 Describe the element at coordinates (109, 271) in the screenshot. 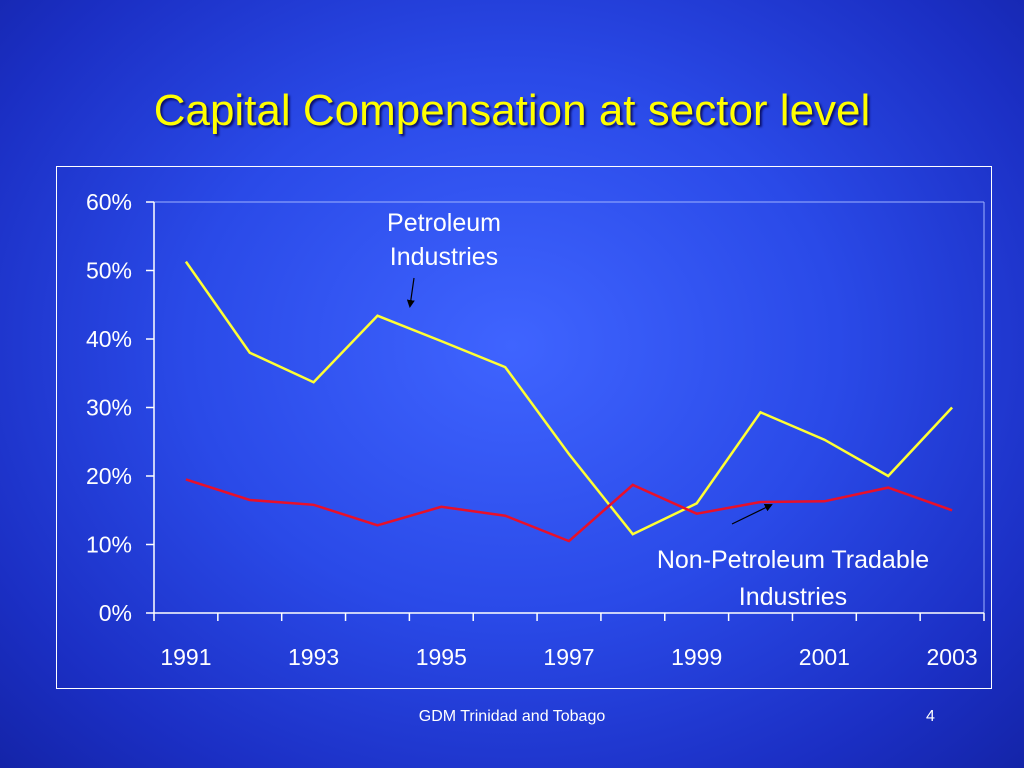

I see `y-tick-label: 50%` at that location.